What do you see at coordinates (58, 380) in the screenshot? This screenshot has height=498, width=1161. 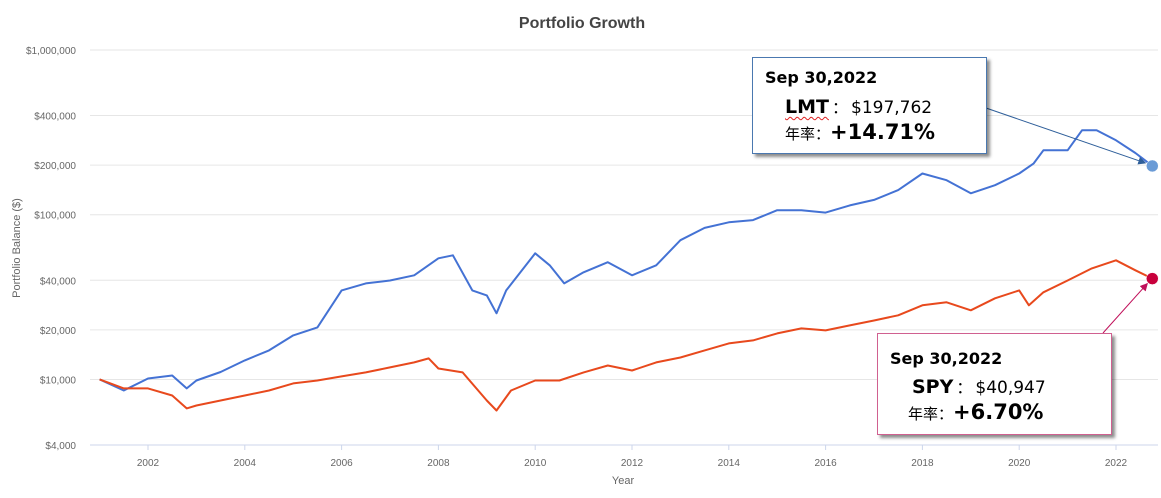 I see `y-tick-label: $10,000` at bounding box center [58, 380].